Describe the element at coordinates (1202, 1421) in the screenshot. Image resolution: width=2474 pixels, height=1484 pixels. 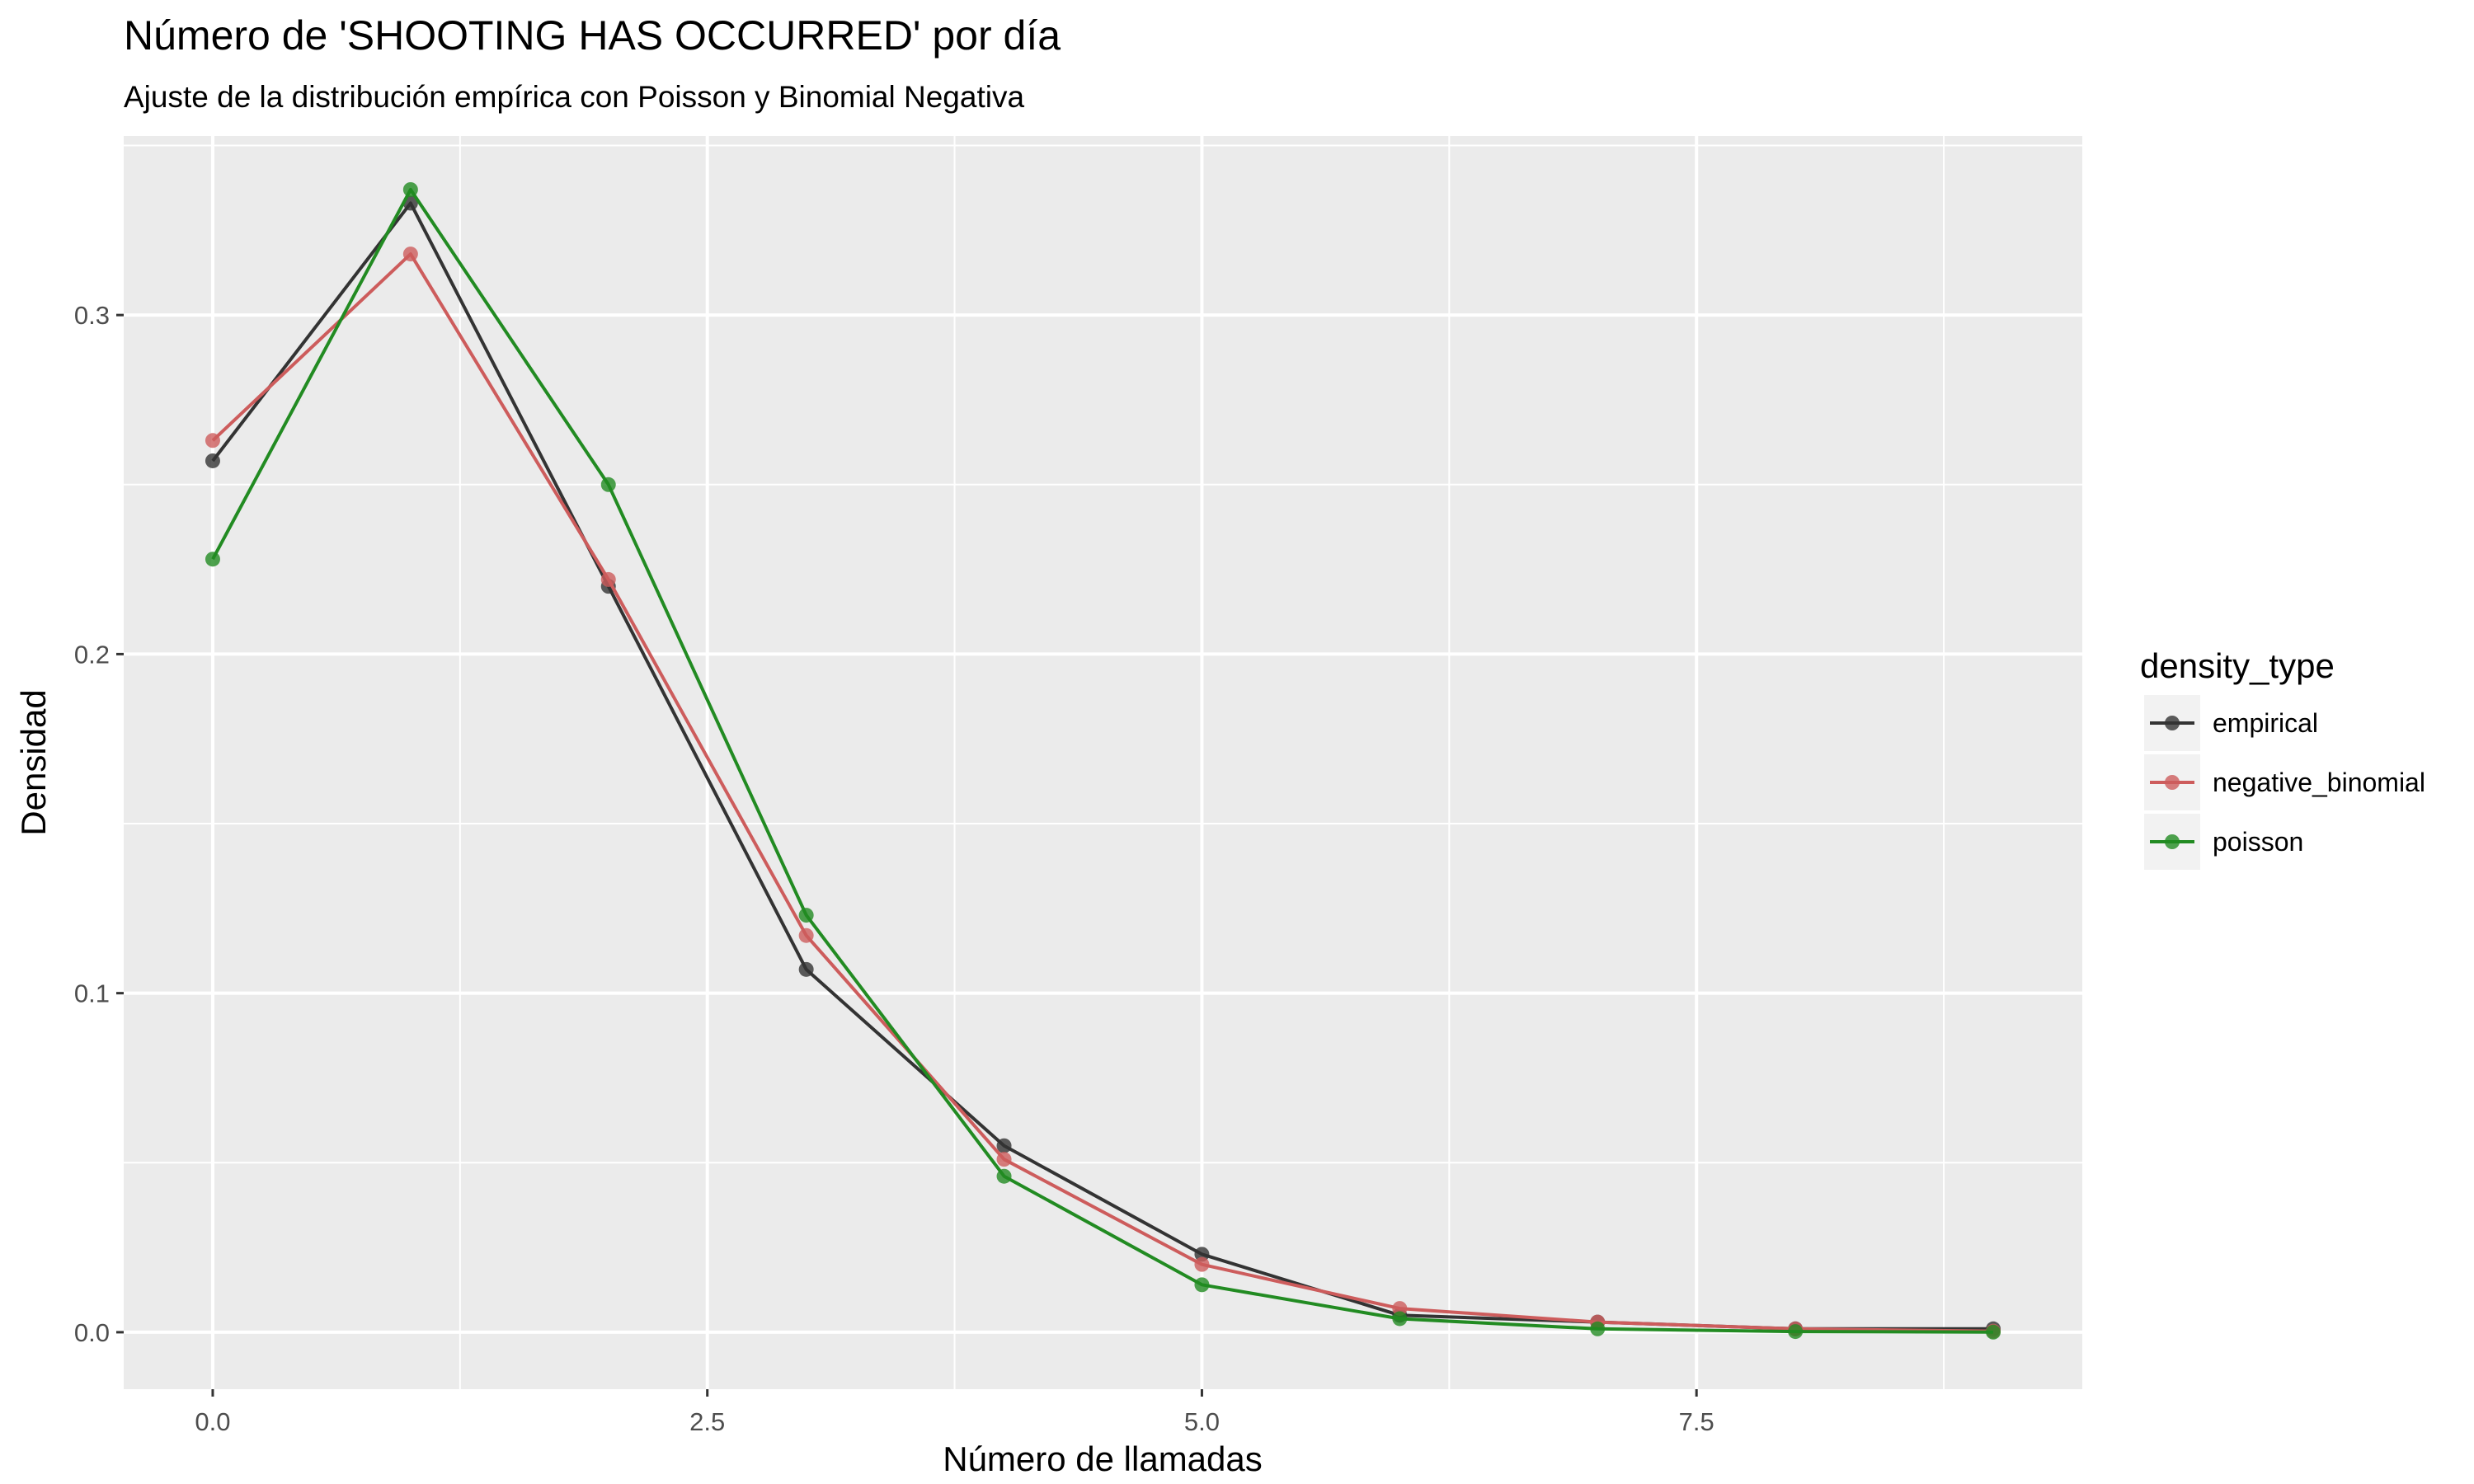
I see `x-tick-label: 5.0` at that location.